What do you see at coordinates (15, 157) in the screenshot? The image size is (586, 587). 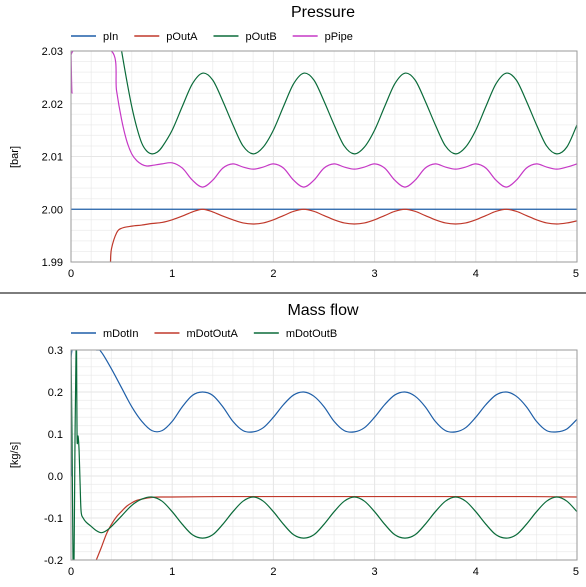 I see `pressure-y-label: [bar]` at bounding box center [15, 157].